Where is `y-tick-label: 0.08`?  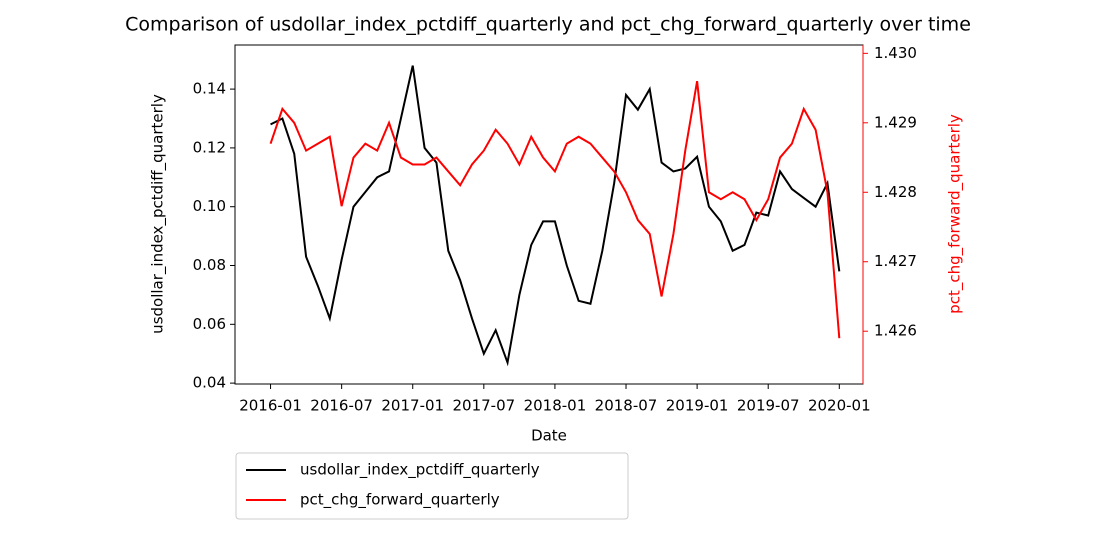
y-tick-label: 0.08 is located at coordinates (209, 265).